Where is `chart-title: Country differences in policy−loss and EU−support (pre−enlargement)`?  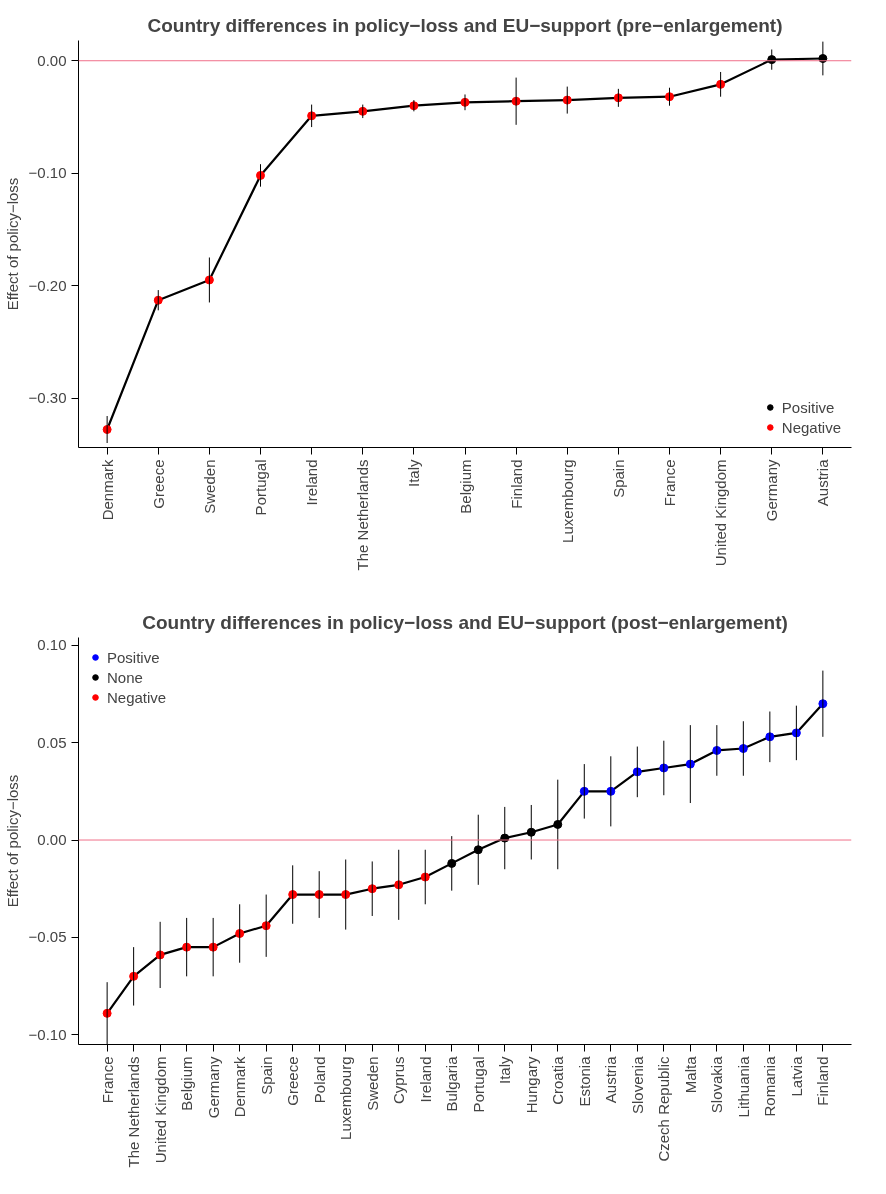
chart-title: Country differences in policy−loss and EU−support (pre−enlargement) is located at coordinates (465, 25).